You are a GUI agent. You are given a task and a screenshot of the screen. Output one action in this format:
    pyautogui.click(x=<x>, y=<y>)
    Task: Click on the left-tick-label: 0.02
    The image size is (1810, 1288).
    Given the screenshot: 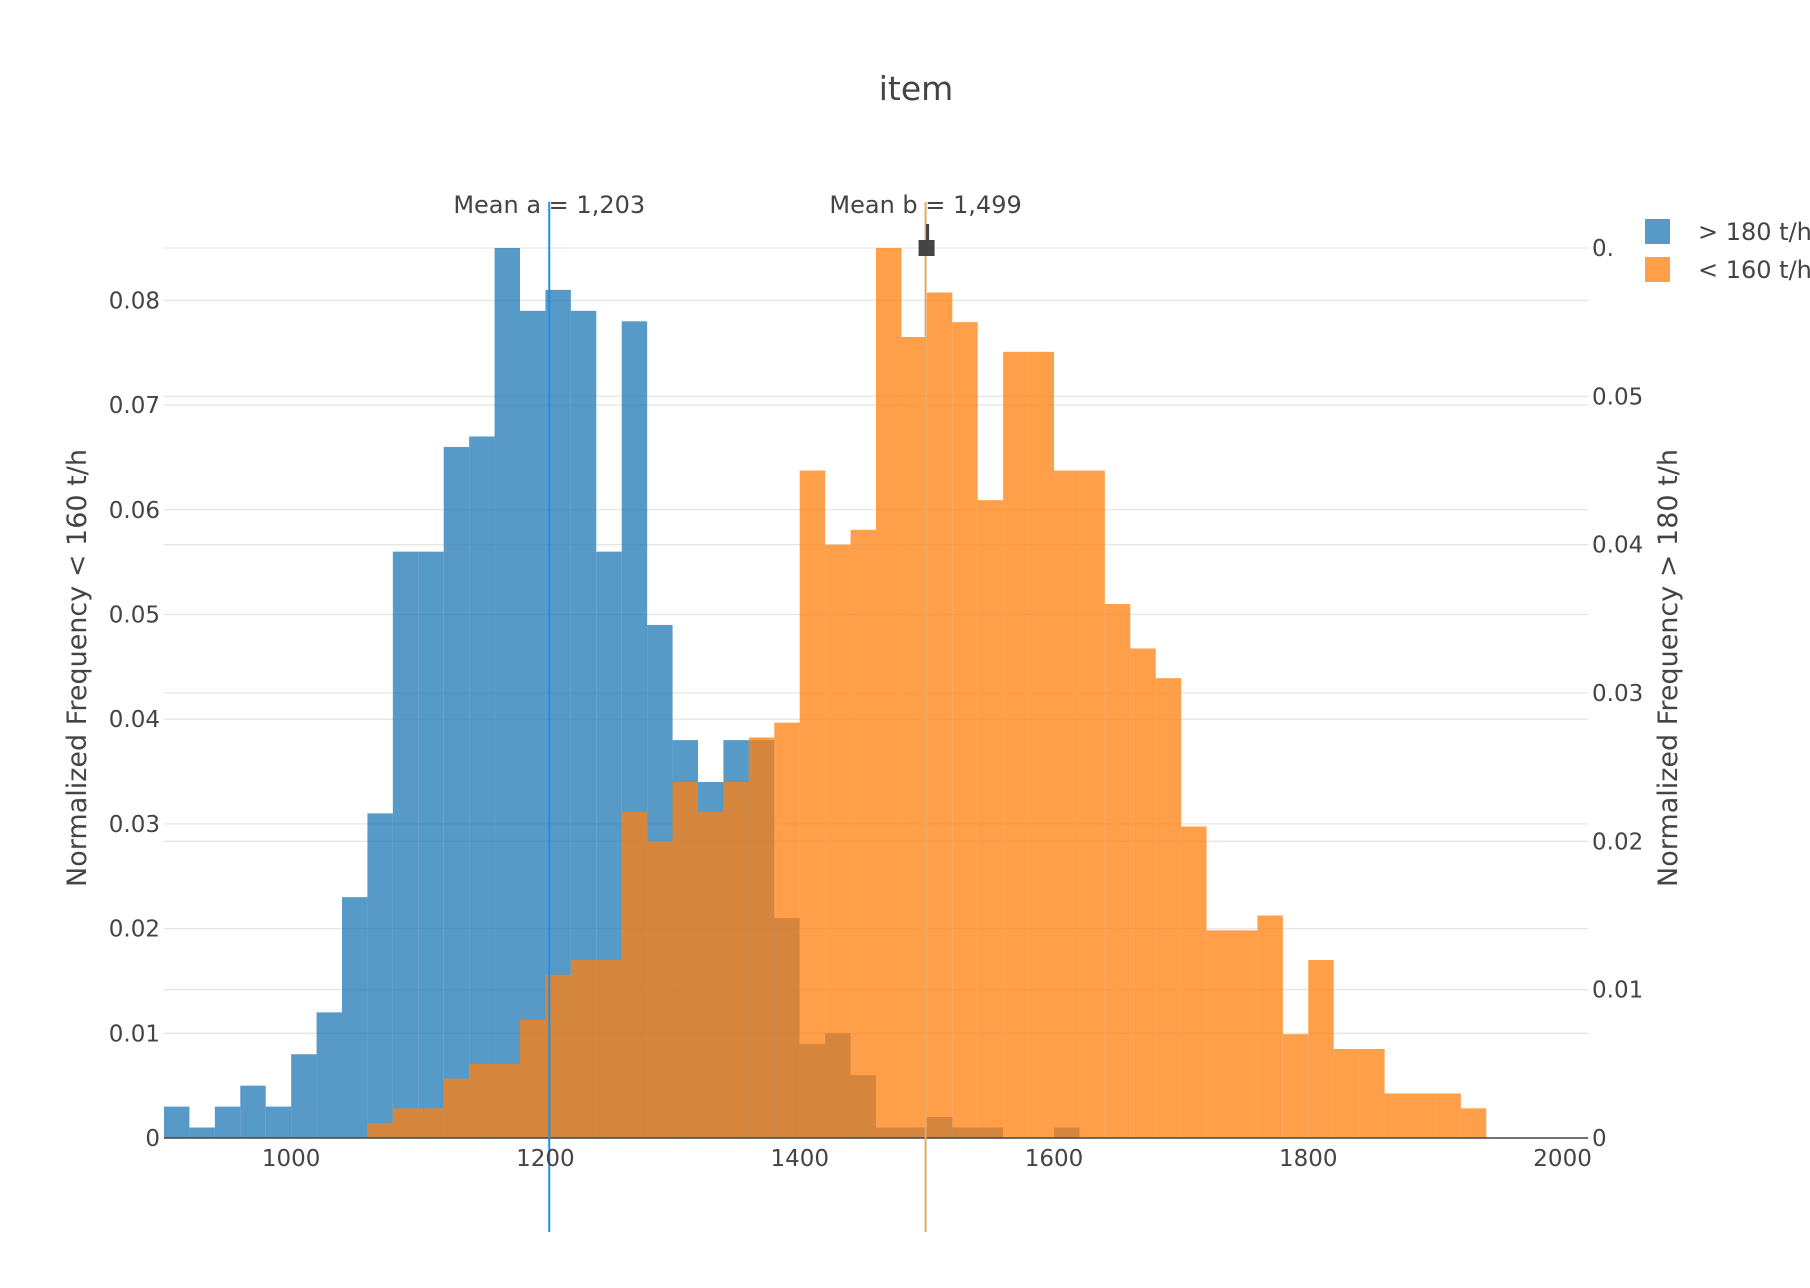 What is the action you would take?
    pyautogui.click(x=134, y=930)
    